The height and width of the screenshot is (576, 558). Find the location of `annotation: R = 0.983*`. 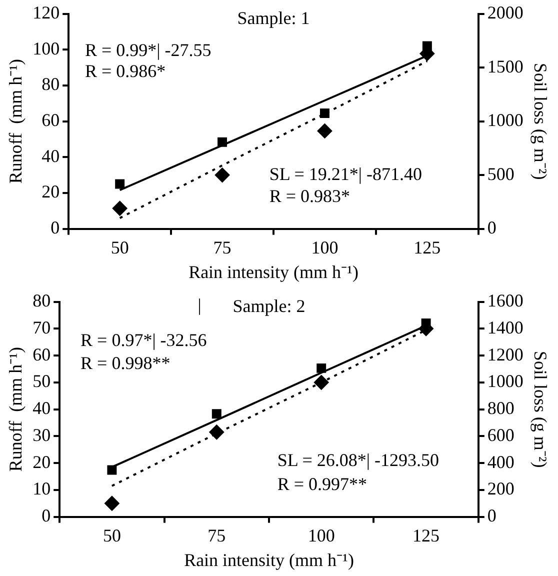

annotation: R = 0.983* is located at coordinates (309, 196).